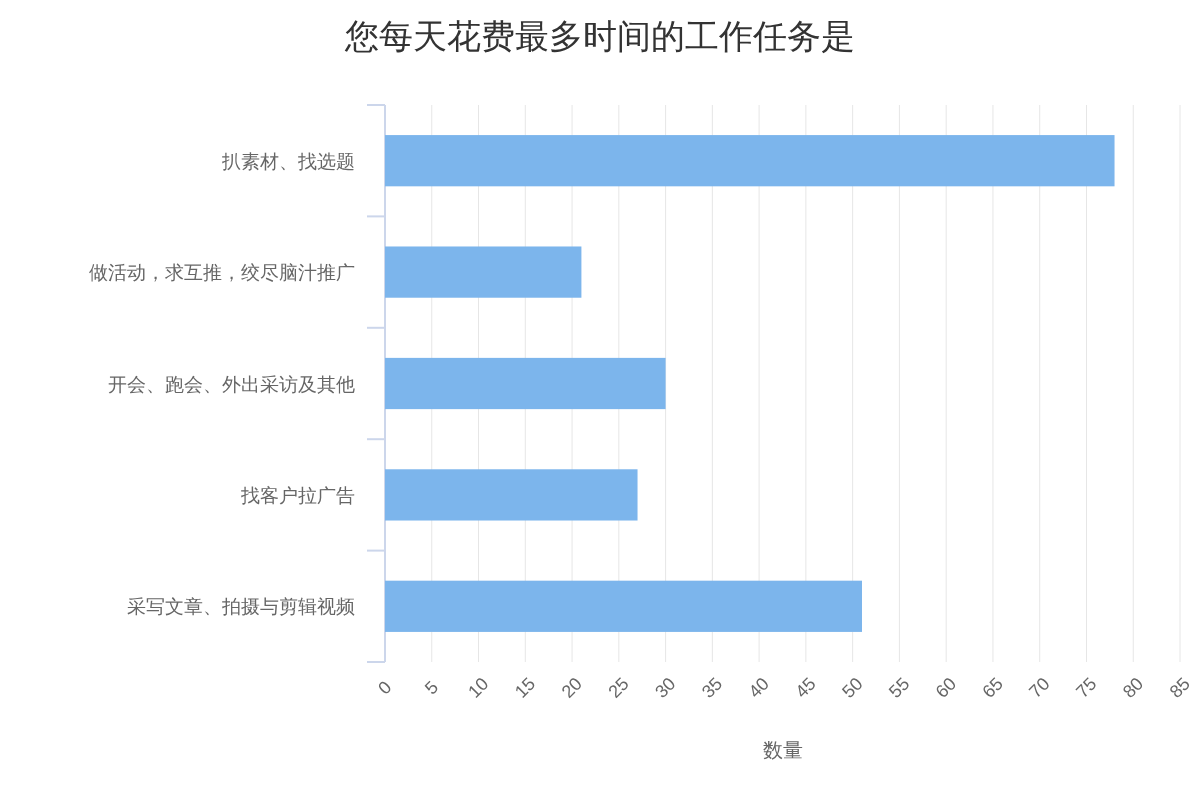 The height and width of the screenshot is (800, 1200). Describe the element at coordinates (992, 687) in the screenshot. I see `x-tick-label: 65` at that location.